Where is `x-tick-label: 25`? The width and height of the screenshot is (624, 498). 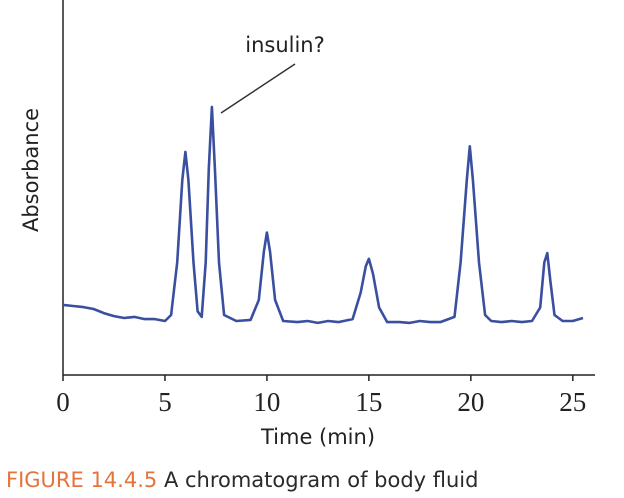
x-tick-label: 25 is located at coordinates (572, 402).